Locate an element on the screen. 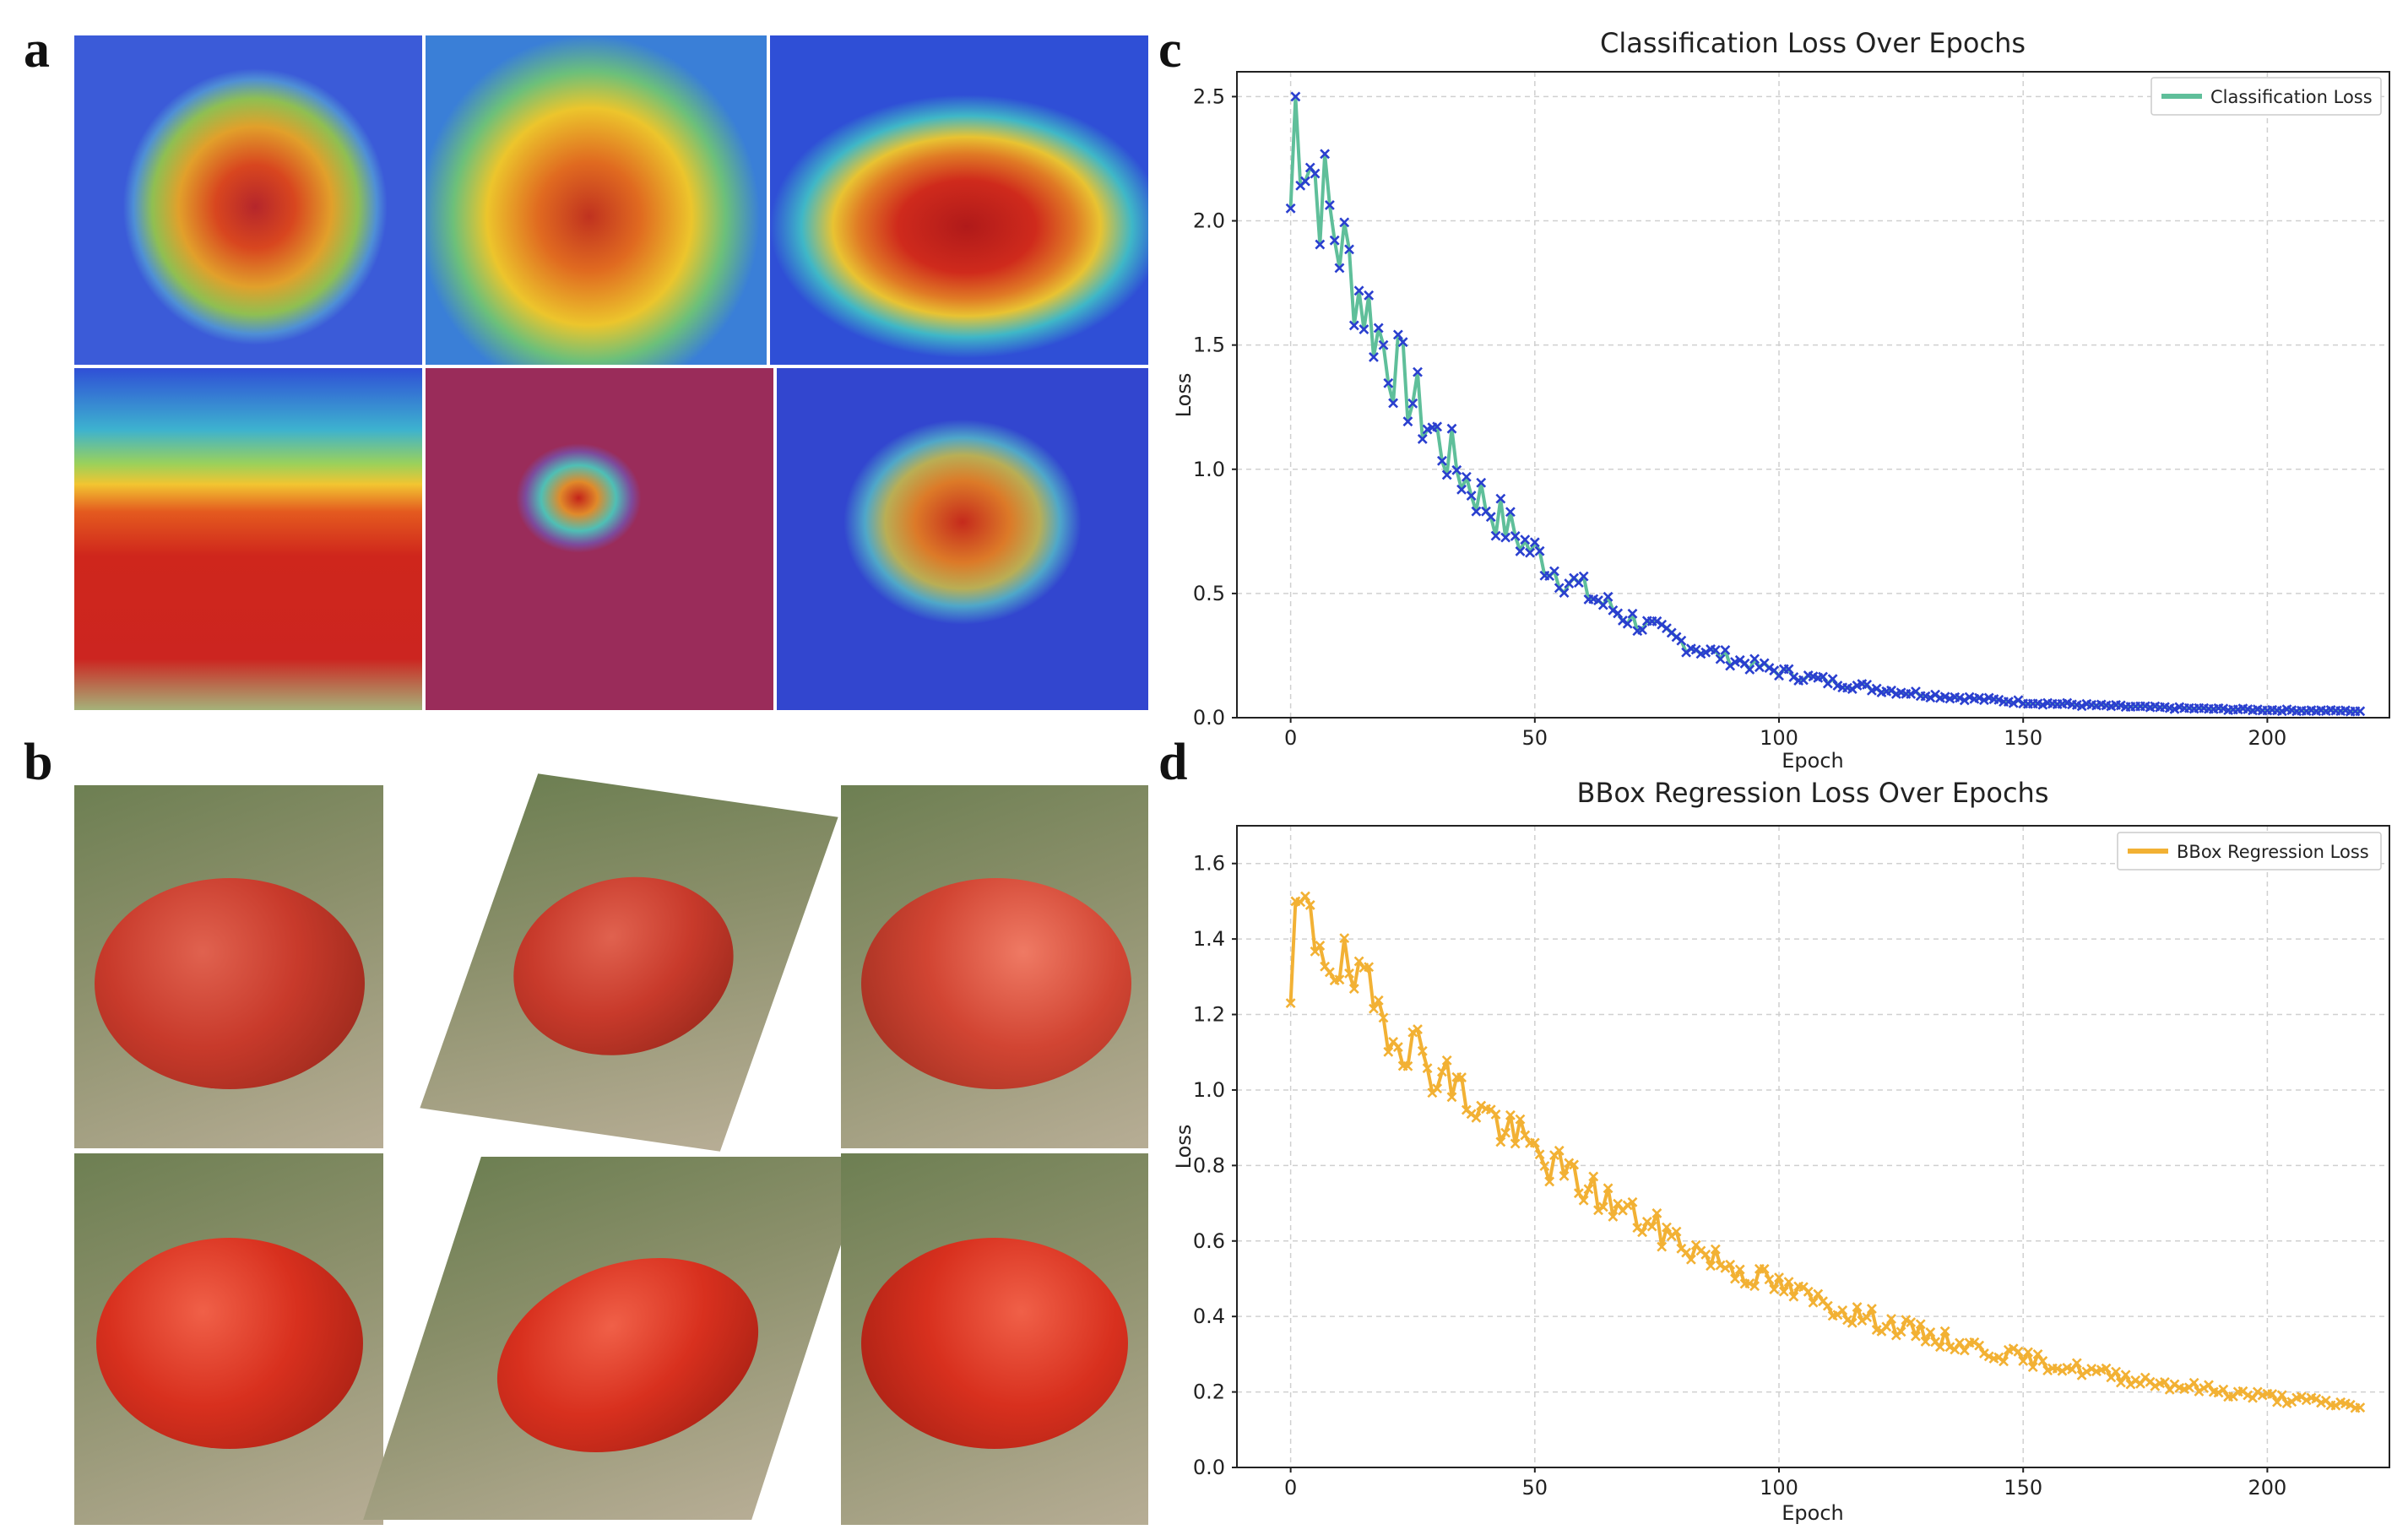  x-tick-label: 100 is located at coordinates (1779, 1488).